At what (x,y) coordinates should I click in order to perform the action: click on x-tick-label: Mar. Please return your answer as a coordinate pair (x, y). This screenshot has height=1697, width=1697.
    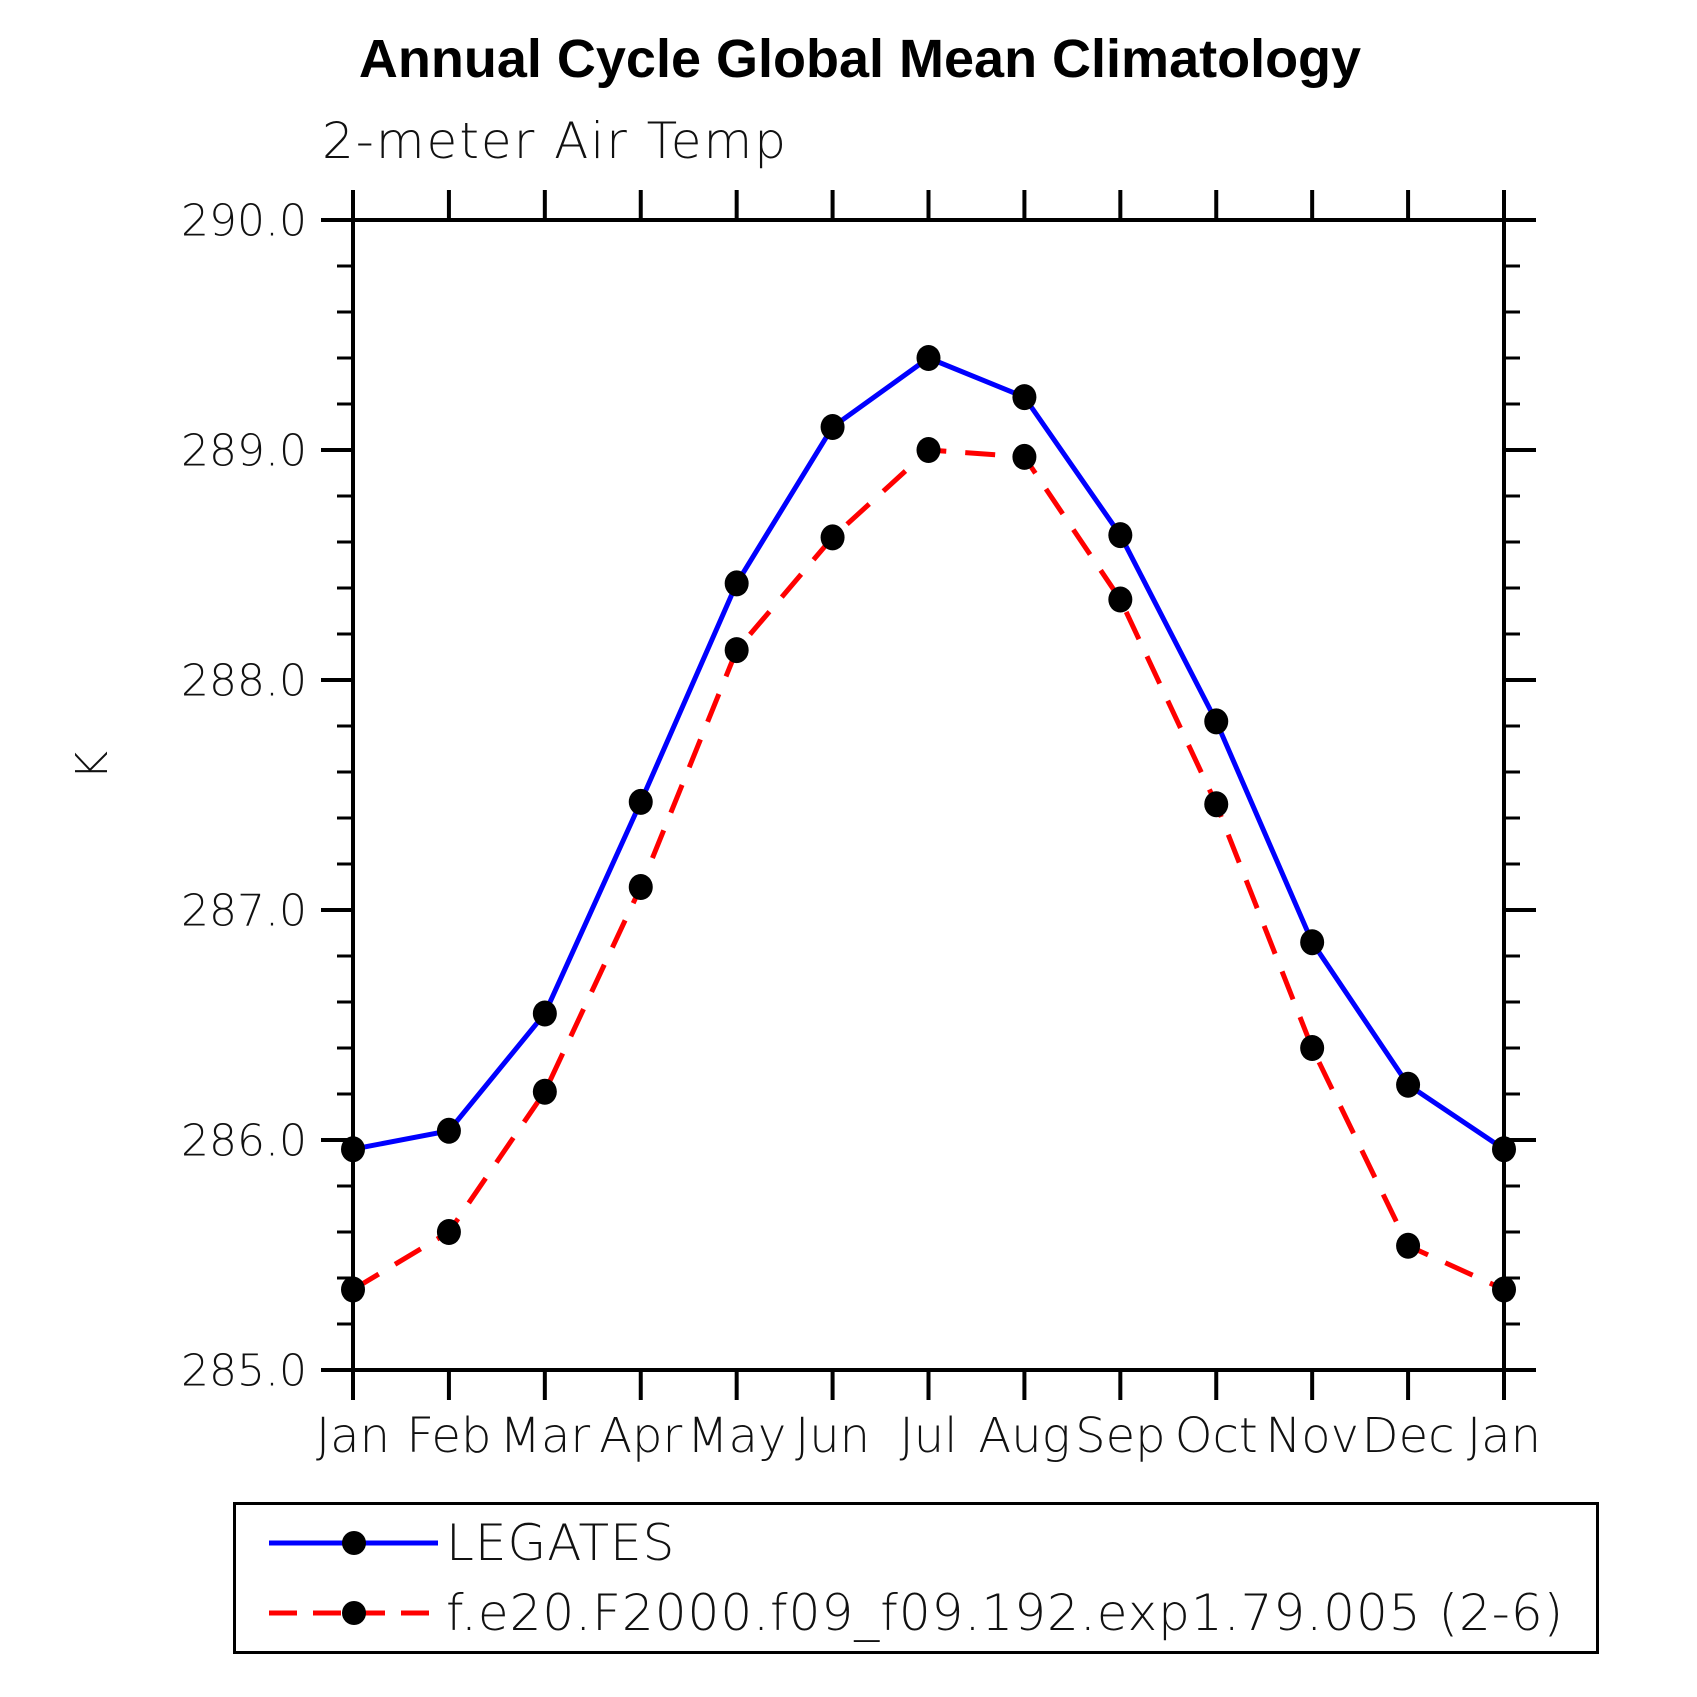
    Looking at the image, I should click on (545, 1436).